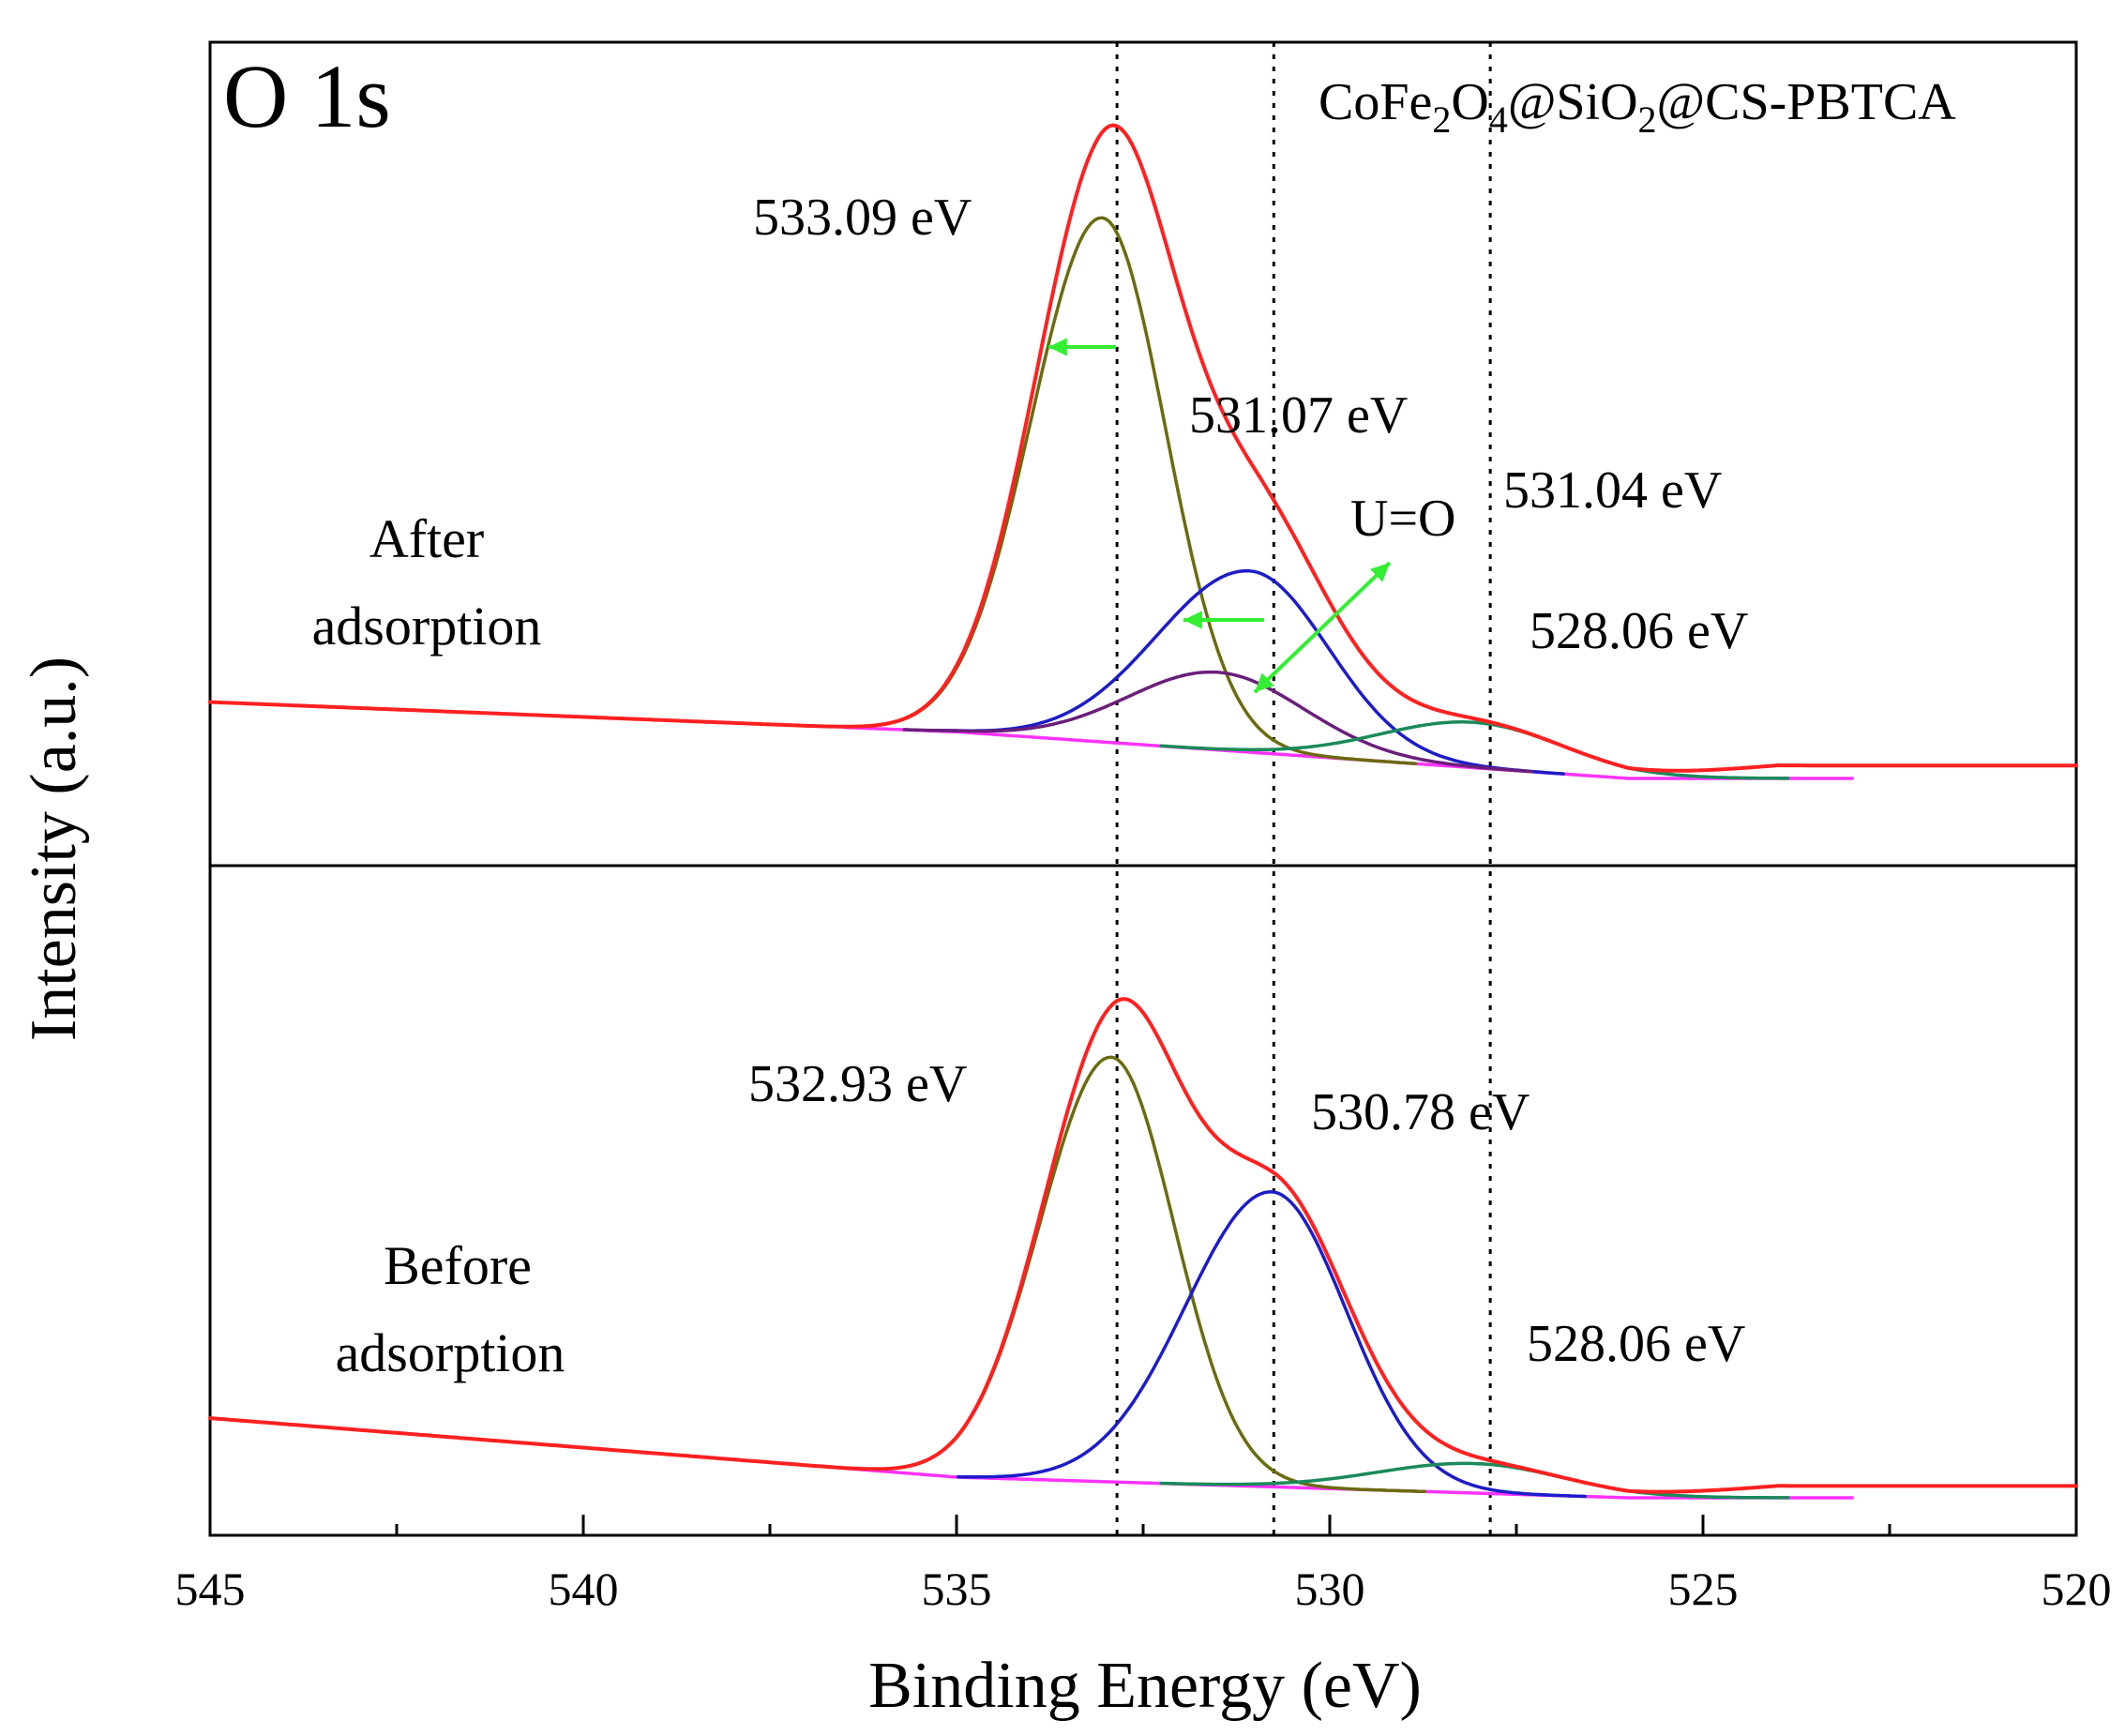 Image resolution: width=2125 pixels, height=1736 pixels. I want to click on x-tick-label: 530, so click(1330, 1588).